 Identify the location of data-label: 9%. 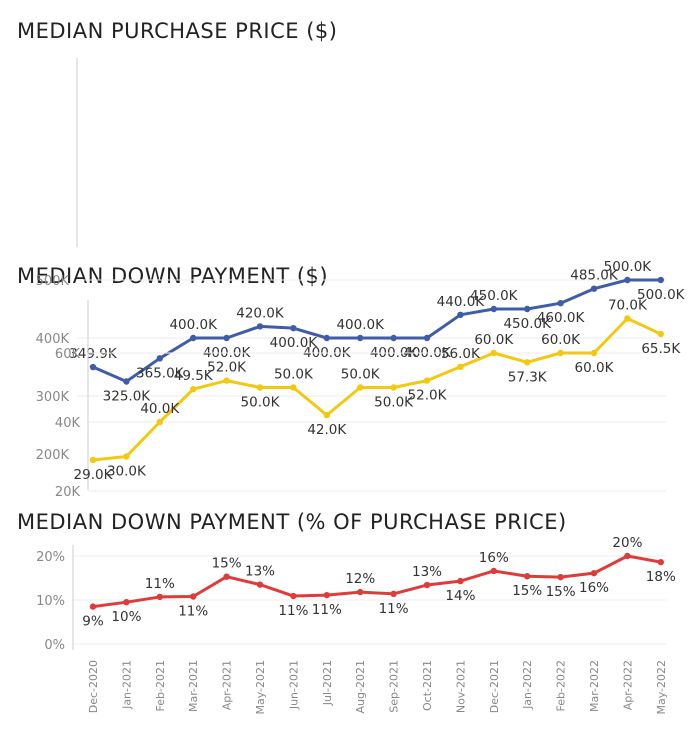
(93, 622).